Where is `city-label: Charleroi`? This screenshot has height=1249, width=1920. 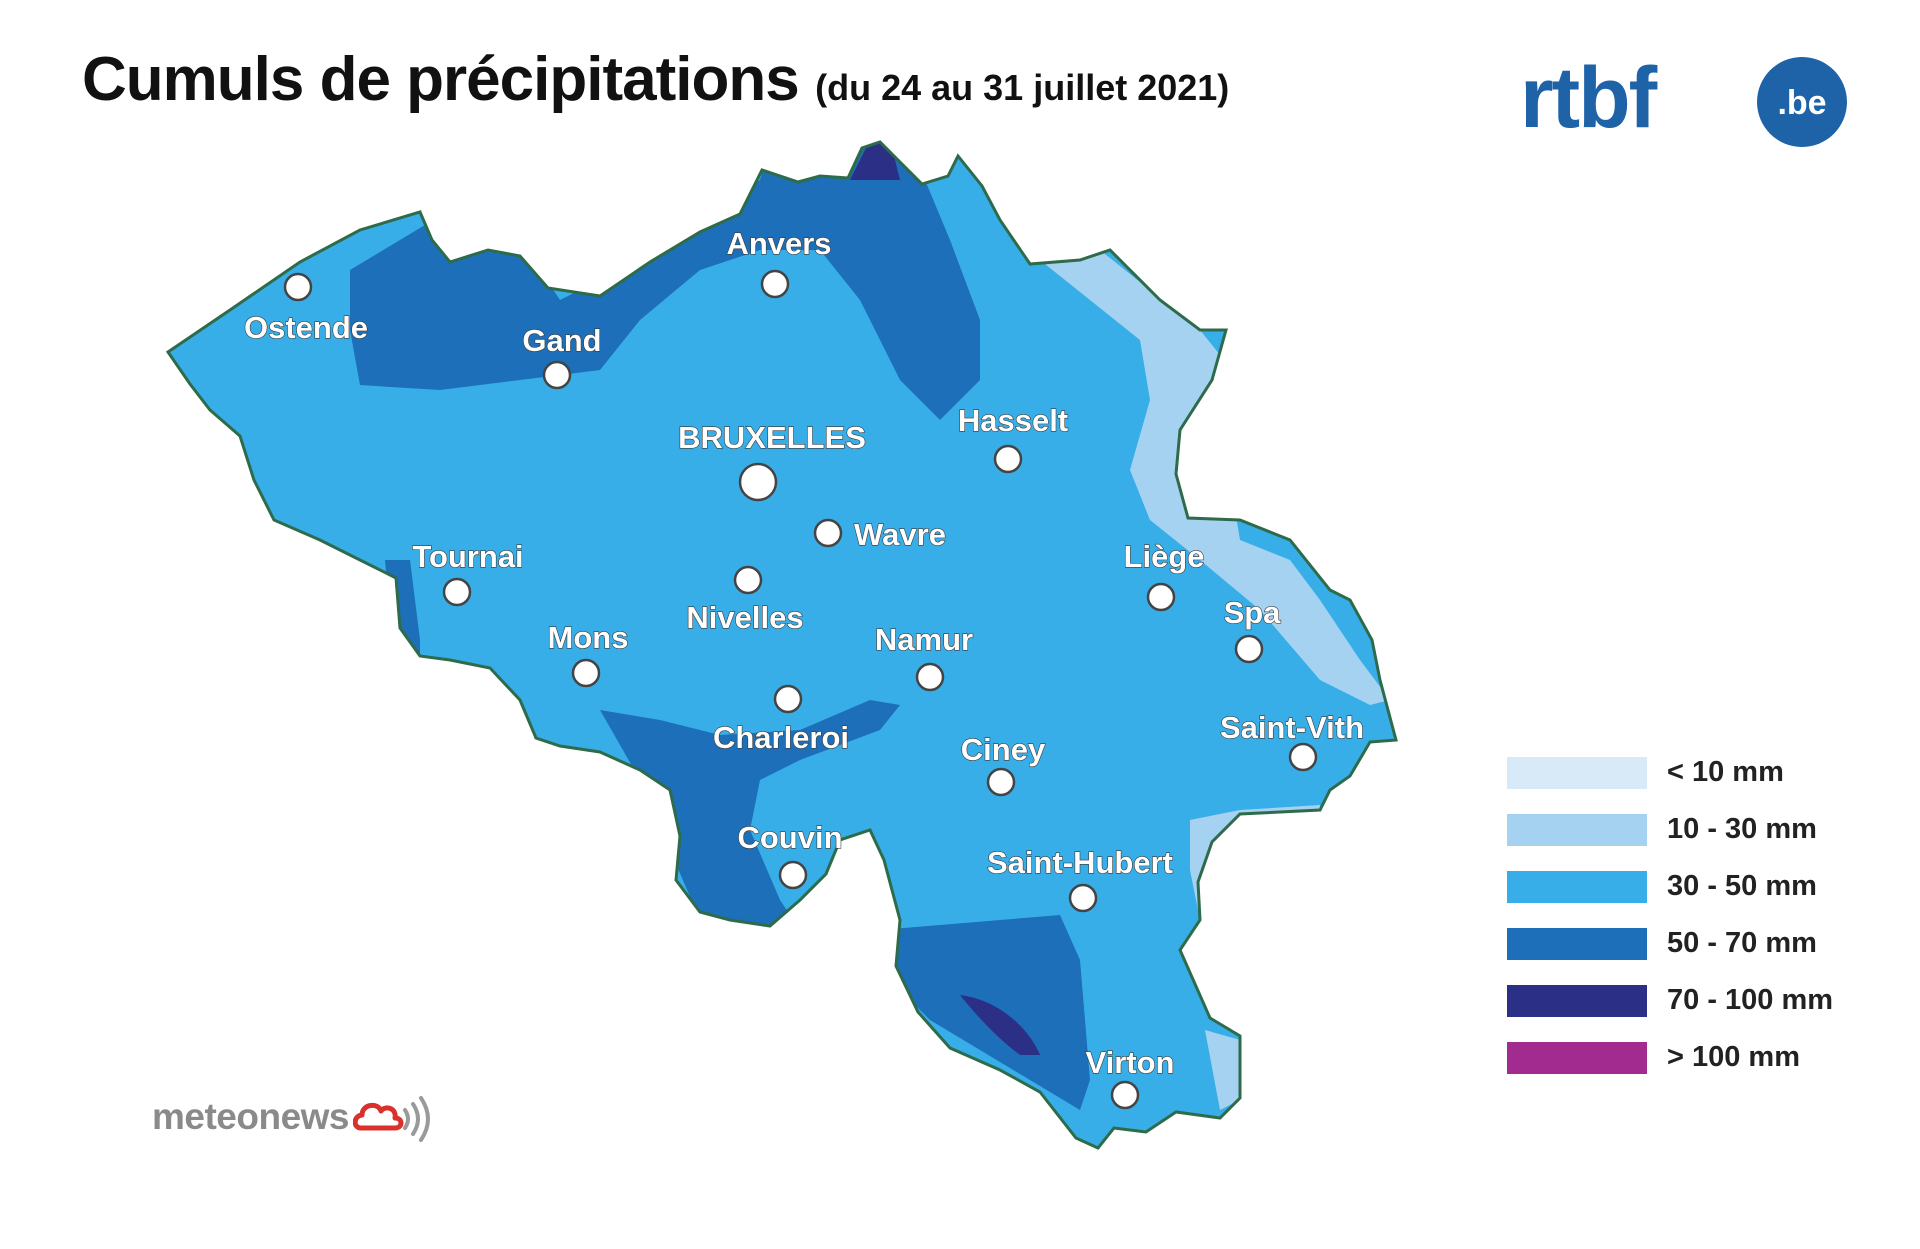 city-label: Charleroi is located at coordinates (781, 737).